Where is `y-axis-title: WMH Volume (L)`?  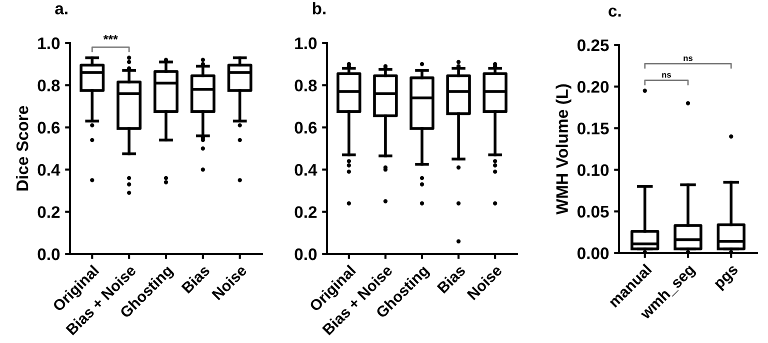 y-axis-title: WMH Volume (L) is located at coordinates (564, 149).